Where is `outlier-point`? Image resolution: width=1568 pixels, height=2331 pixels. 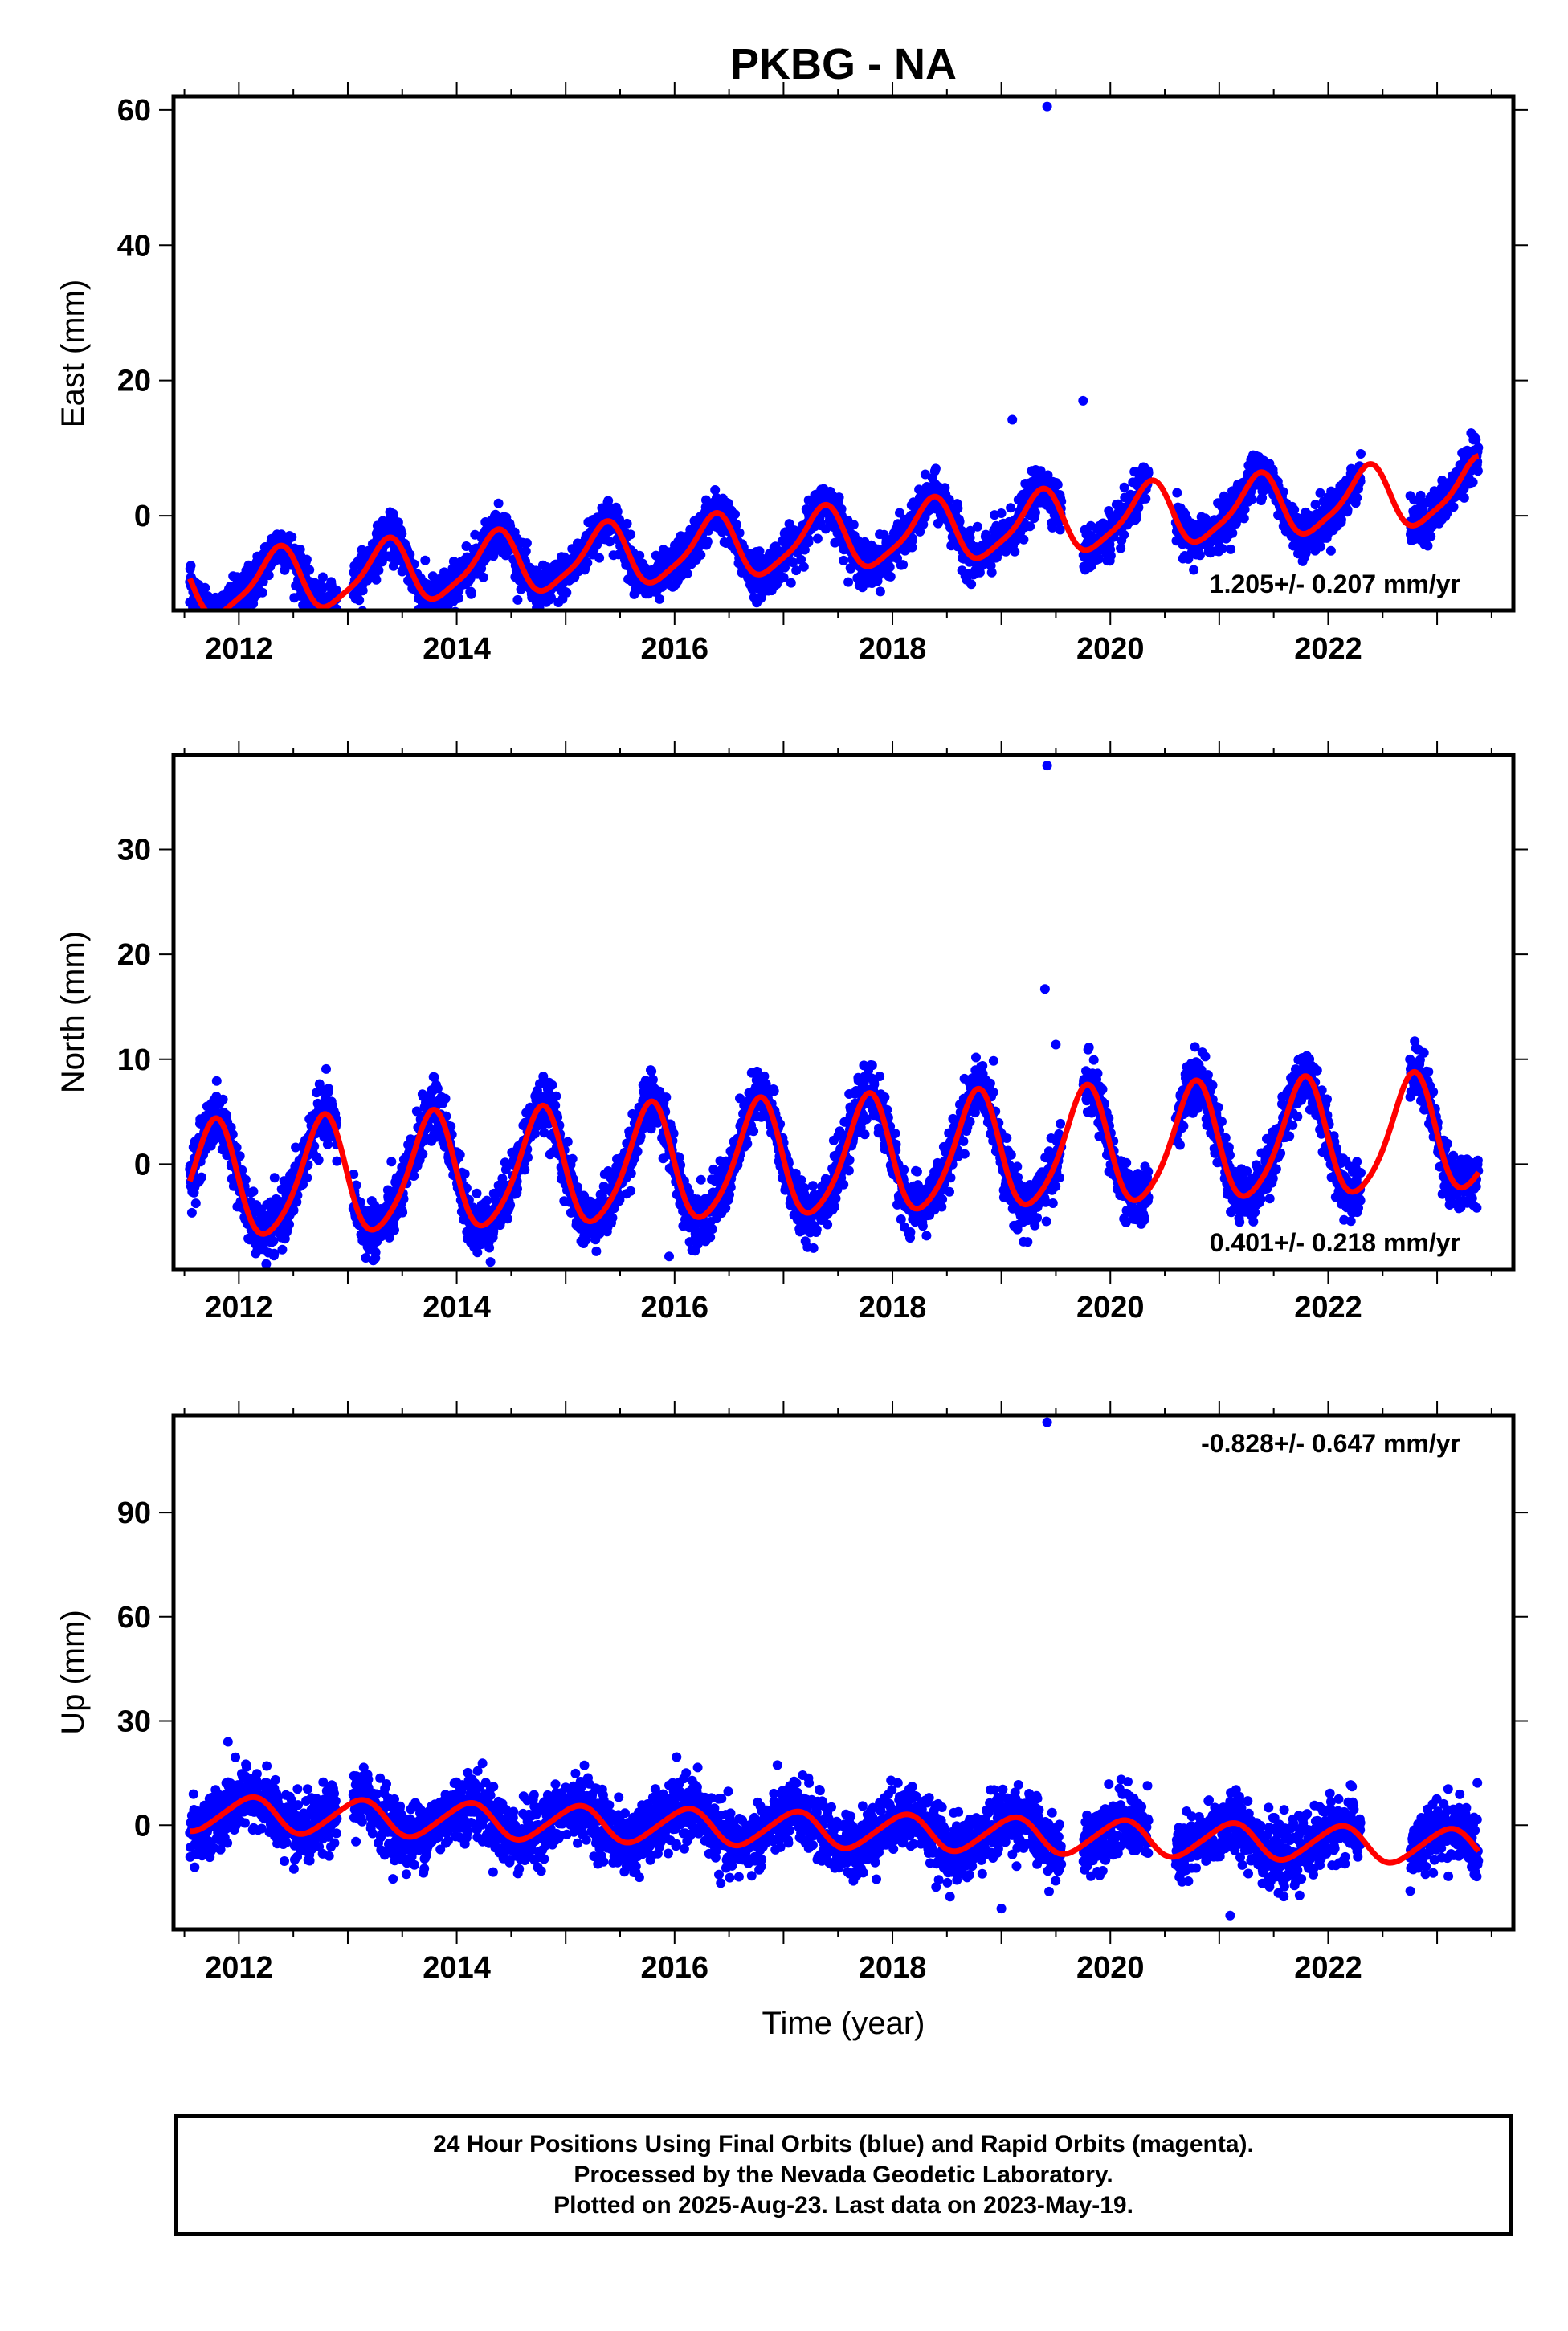 outlier-point is located at coordinates (1012, 420).